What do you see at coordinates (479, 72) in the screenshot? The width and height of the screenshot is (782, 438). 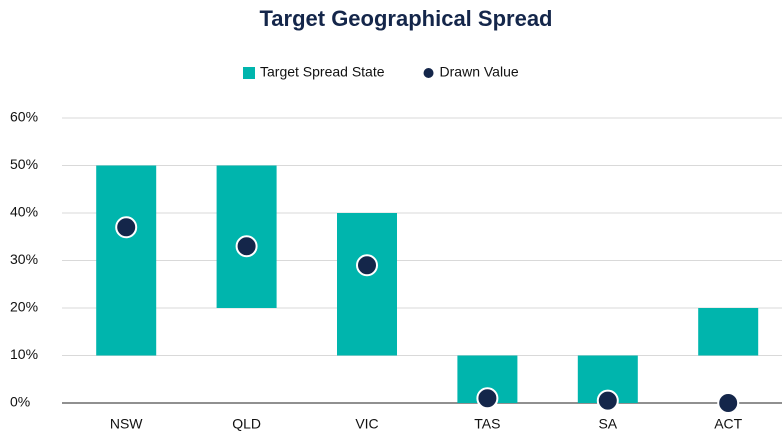 I see `legend-label: Drawn Value` at bounding box center [479, 72].